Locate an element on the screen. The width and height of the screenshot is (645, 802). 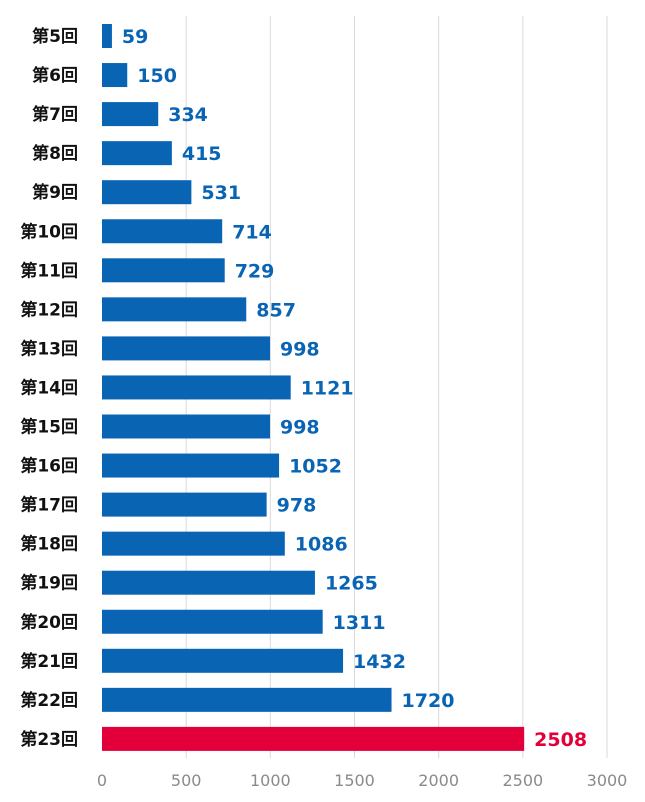
category-label: 第23回 is located at coordinates (49, 739).